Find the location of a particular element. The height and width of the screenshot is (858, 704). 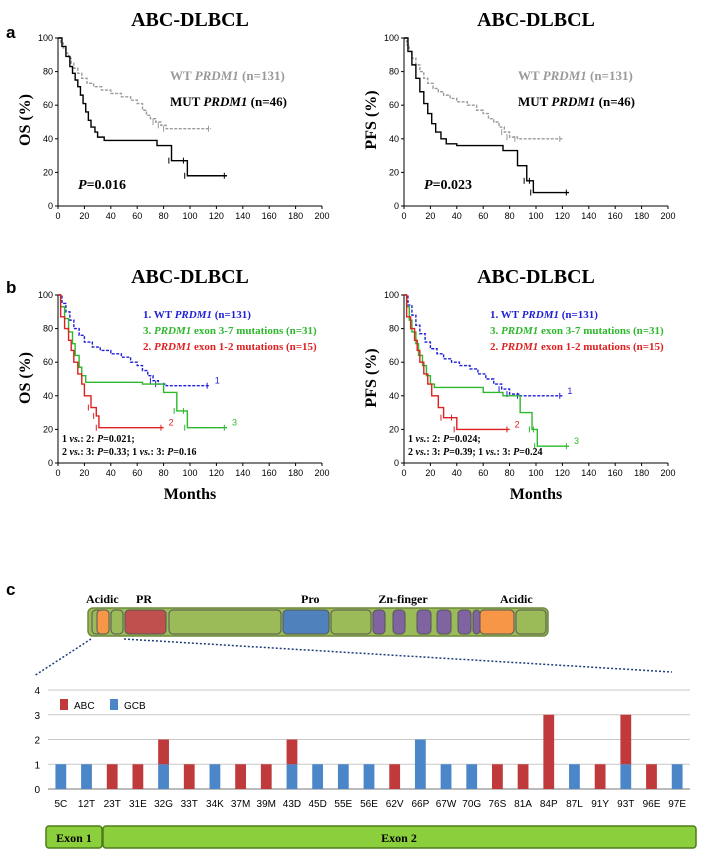

bar-abc-33T is located at coordinates (189, 776).